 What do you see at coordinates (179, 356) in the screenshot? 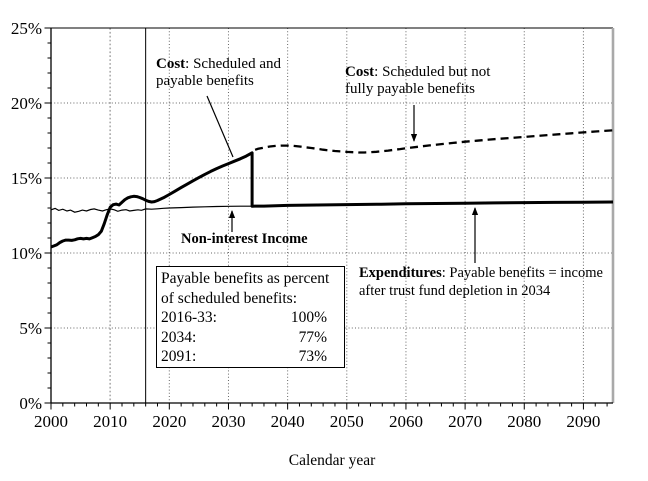
I see `payable-row-label: 2091:` at bounding box center [179, 356].